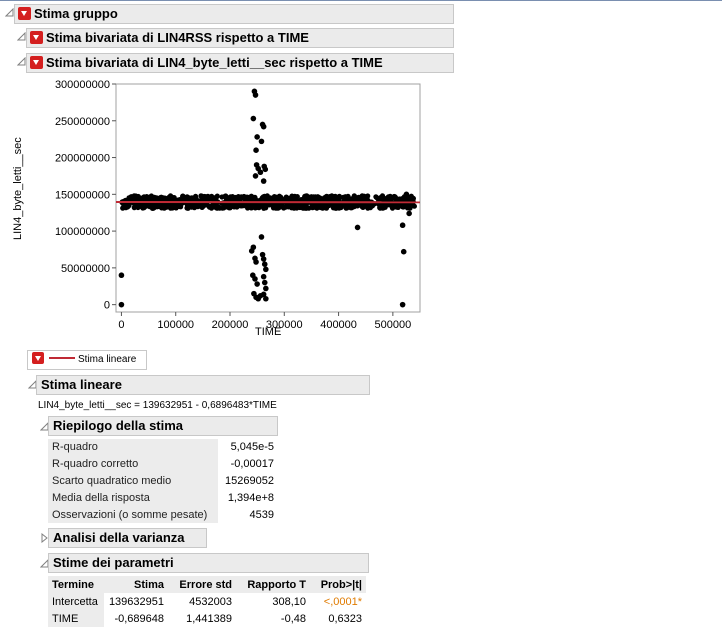 Image resolution: width=722 pixels, height=630 pixels. What do you see at coordinates (338, 325) in the screenshot?
I see `x-tick-label: 400000` at bounding box center [338, 325].